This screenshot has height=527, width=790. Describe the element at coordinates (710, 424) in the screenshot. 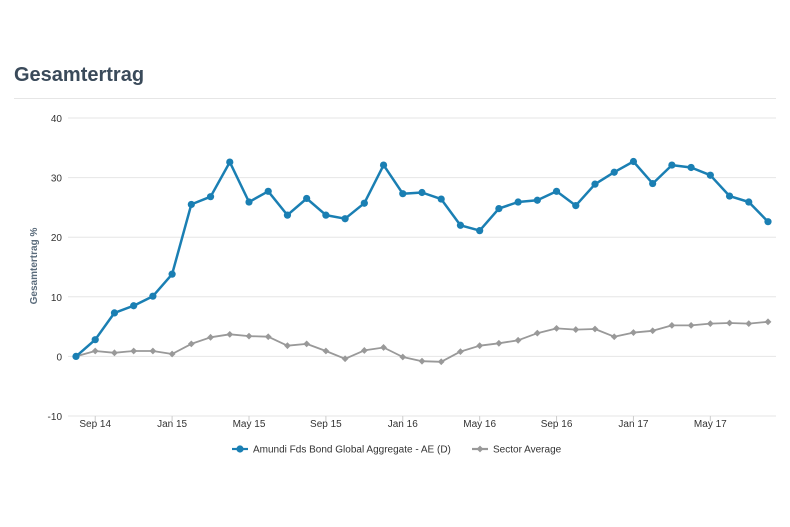

I see `x-tick-label: May 17` at that location.